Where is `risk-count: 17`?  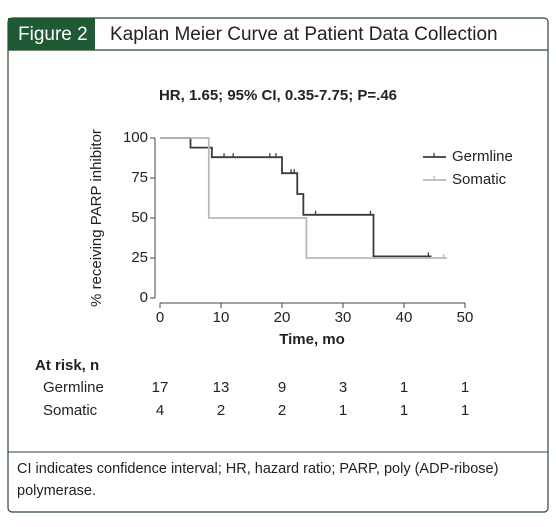 risk-count: 17 is located at coordinates (160, 387).